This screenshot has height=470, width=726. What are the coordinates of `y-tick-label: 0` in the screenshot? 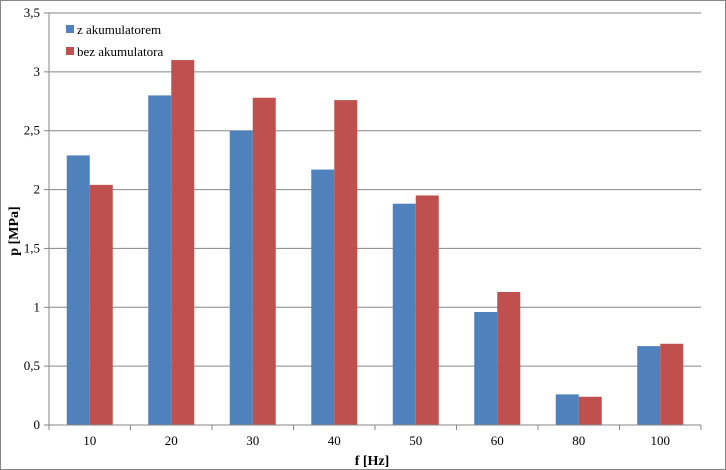 It's located at (37, 424).